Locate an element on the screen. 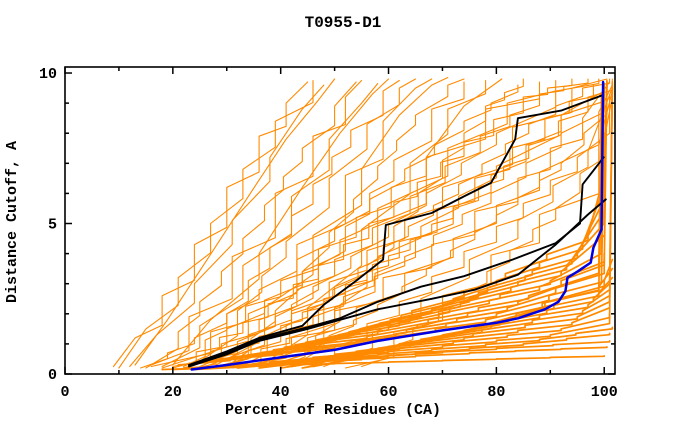 This screenshot has width=680, height=445. x-tick-label: 80 is located at coordinates (496, 392).